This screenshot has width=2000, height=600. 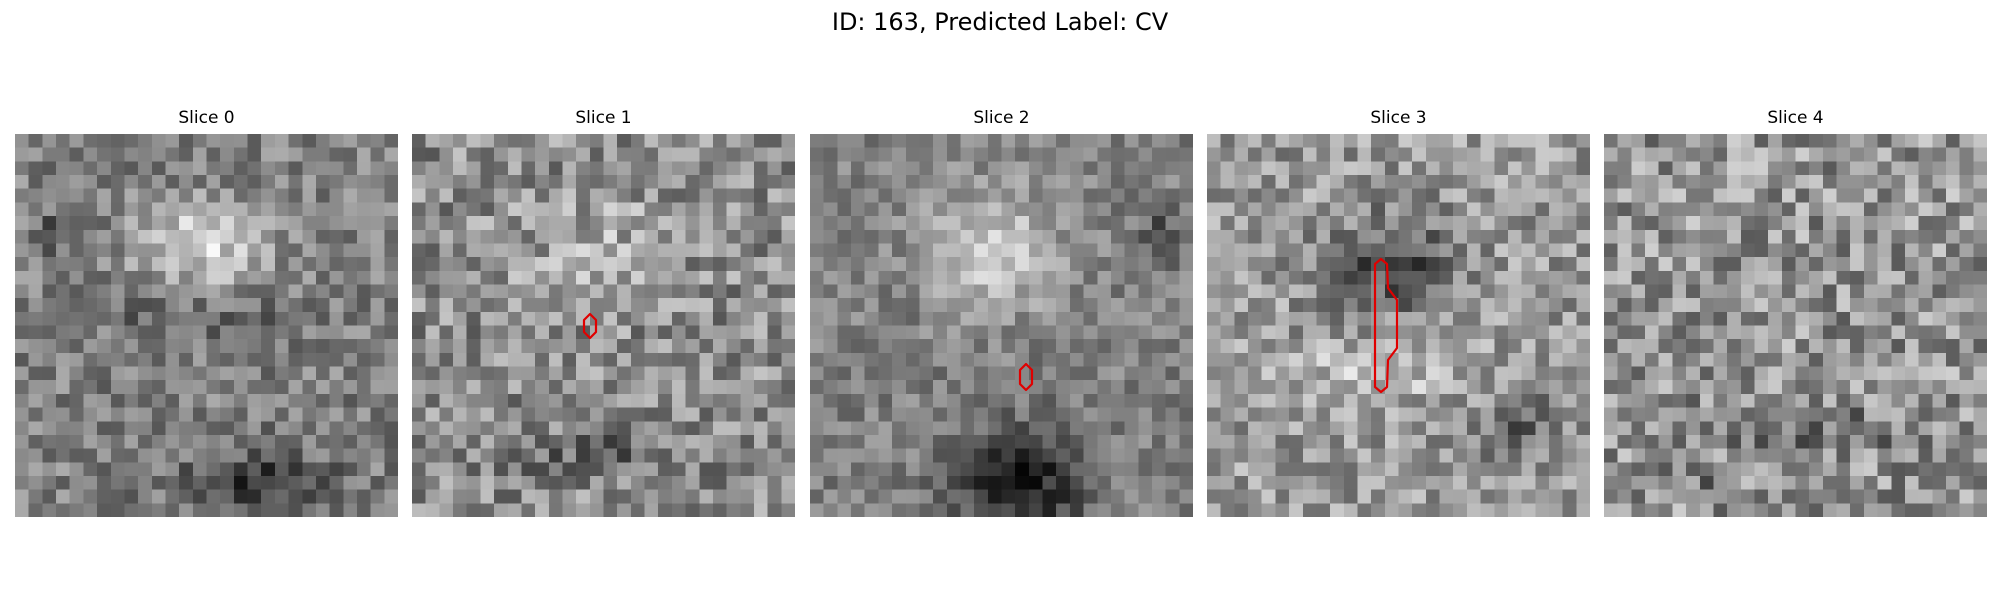 I want to click on slice-title: Slice 0, so click(x=206, y=118).